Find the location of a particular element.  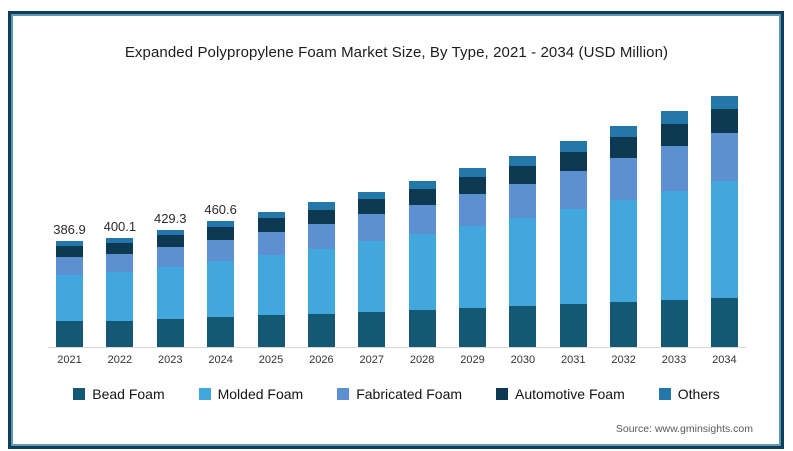

bar-segment-others-2033 is located at coordinates (674, 117).